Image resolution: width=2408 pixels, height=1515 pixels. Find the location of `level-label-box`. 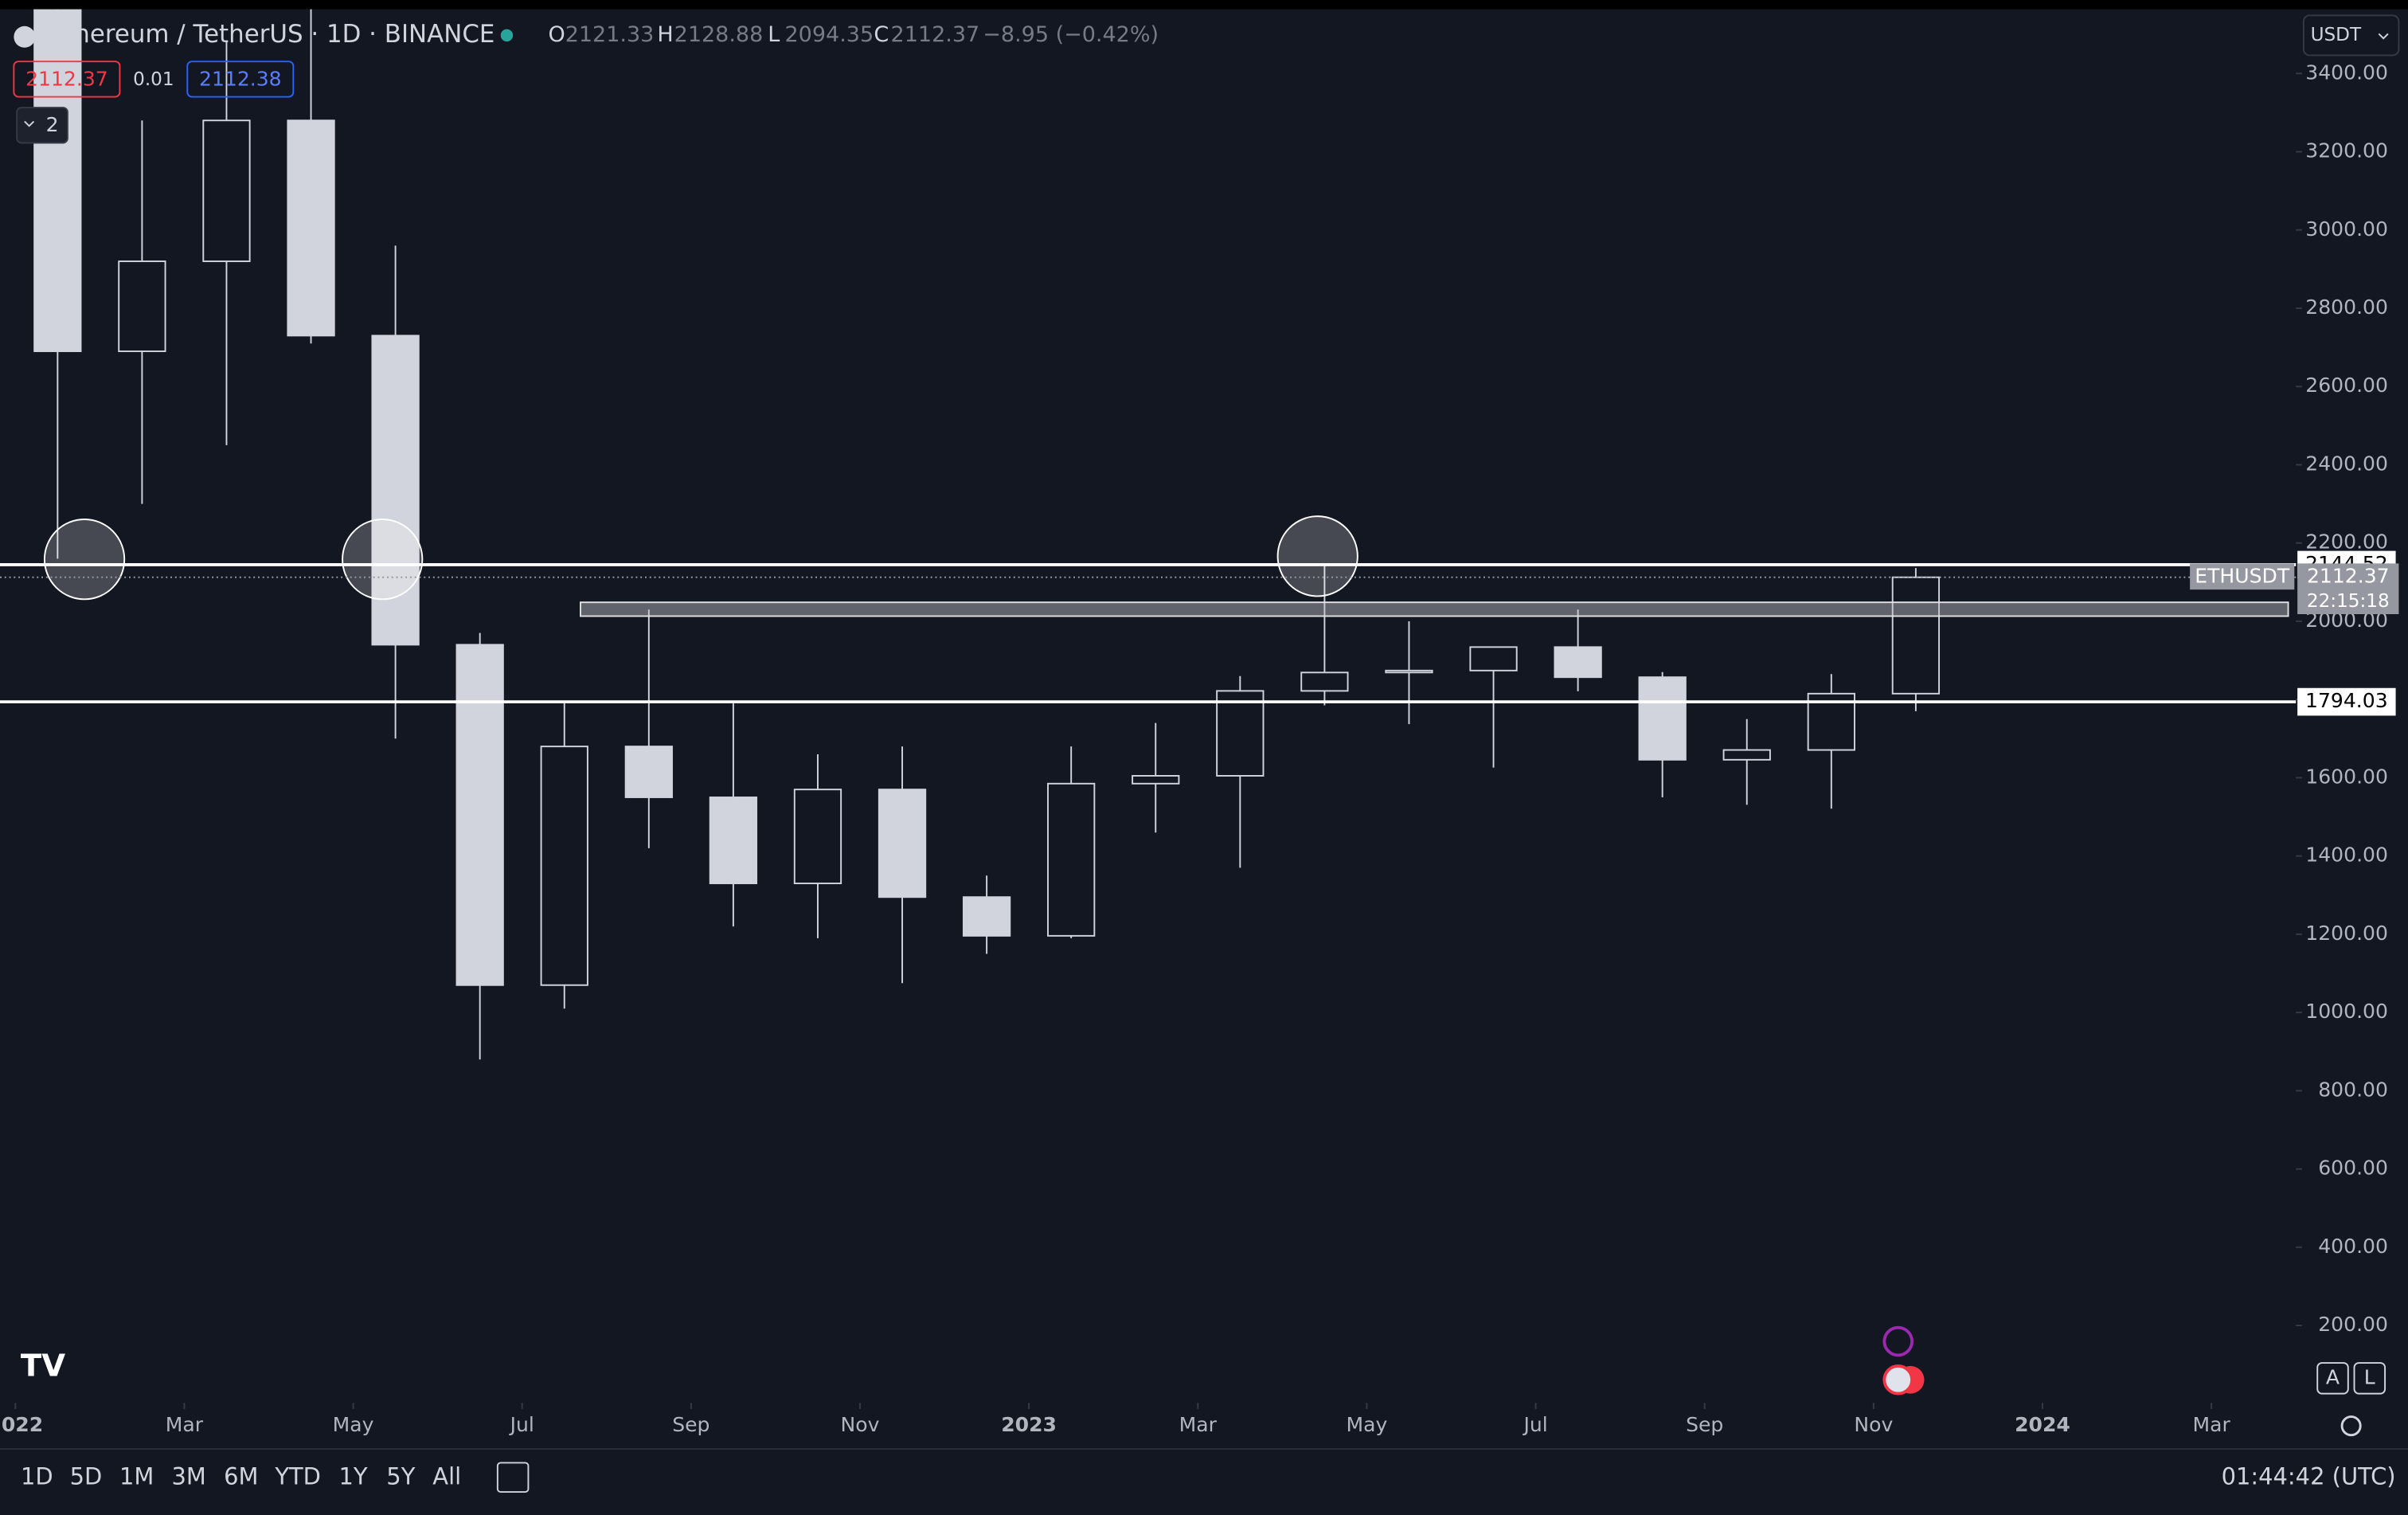

level-label-box is located at coordinates (2346, 701).